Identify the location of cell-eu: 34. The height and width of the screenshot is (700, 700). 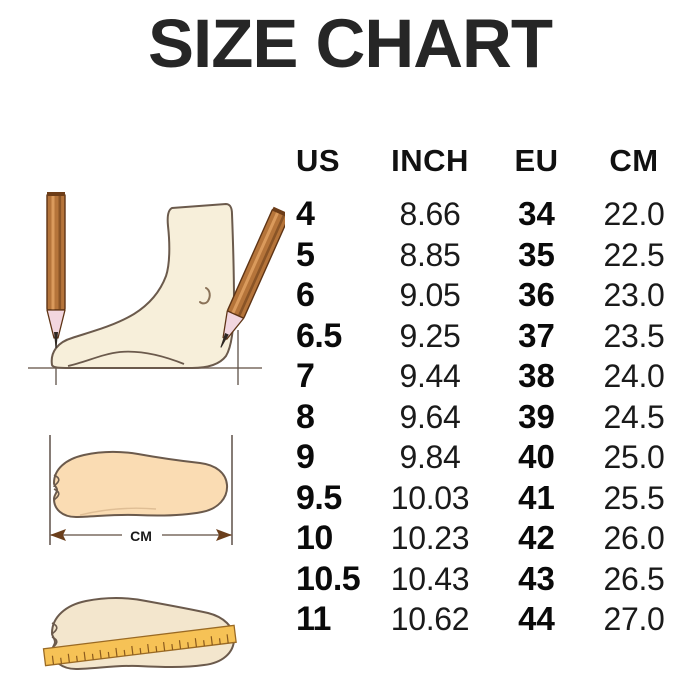
(536, 213).